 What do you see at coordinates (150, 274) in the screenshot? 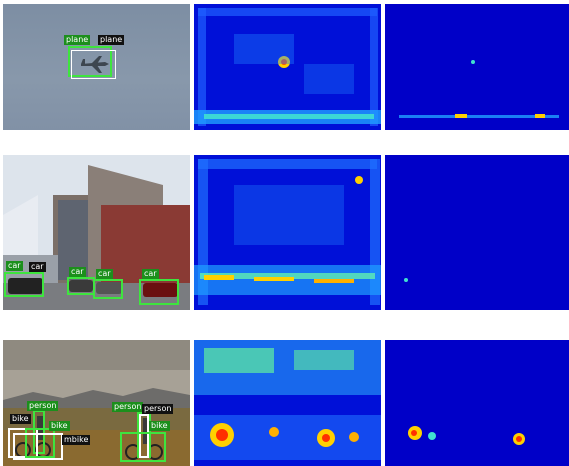
I see `label-car-5: car` at bounding box center [150, 274].